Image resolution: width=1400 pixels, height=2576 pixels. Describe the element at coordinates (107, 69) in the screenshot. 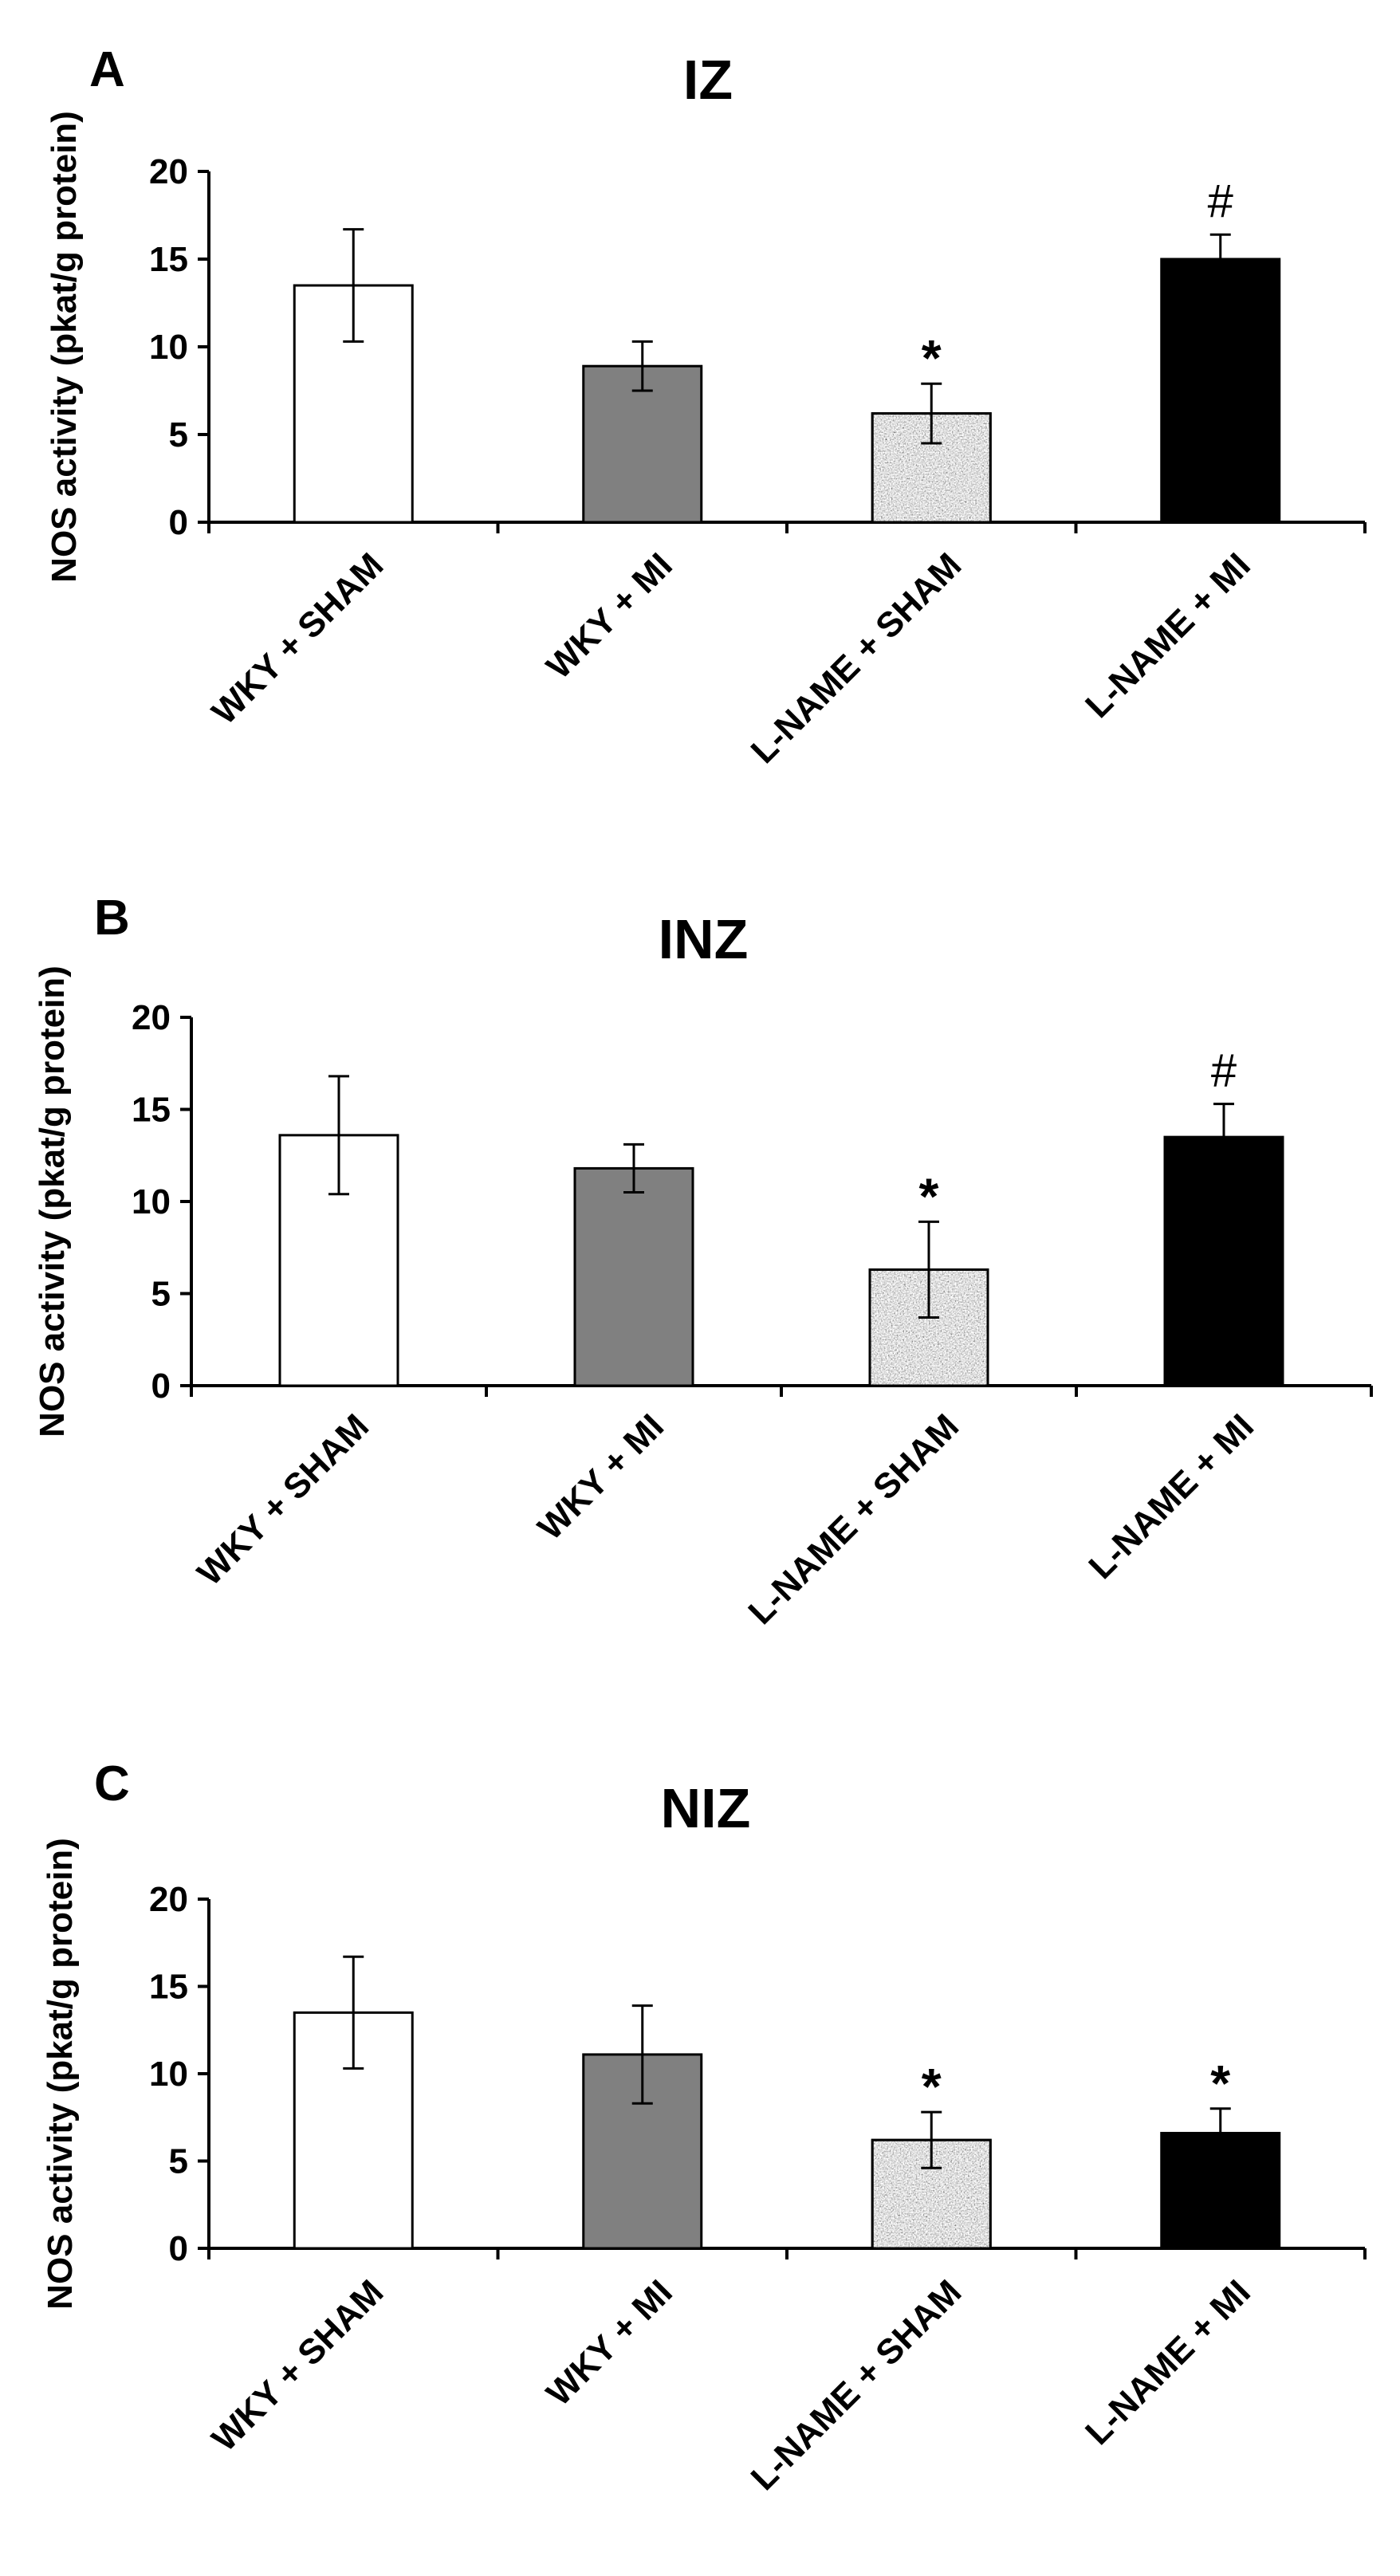

I see `panel-letter: A` at that location.